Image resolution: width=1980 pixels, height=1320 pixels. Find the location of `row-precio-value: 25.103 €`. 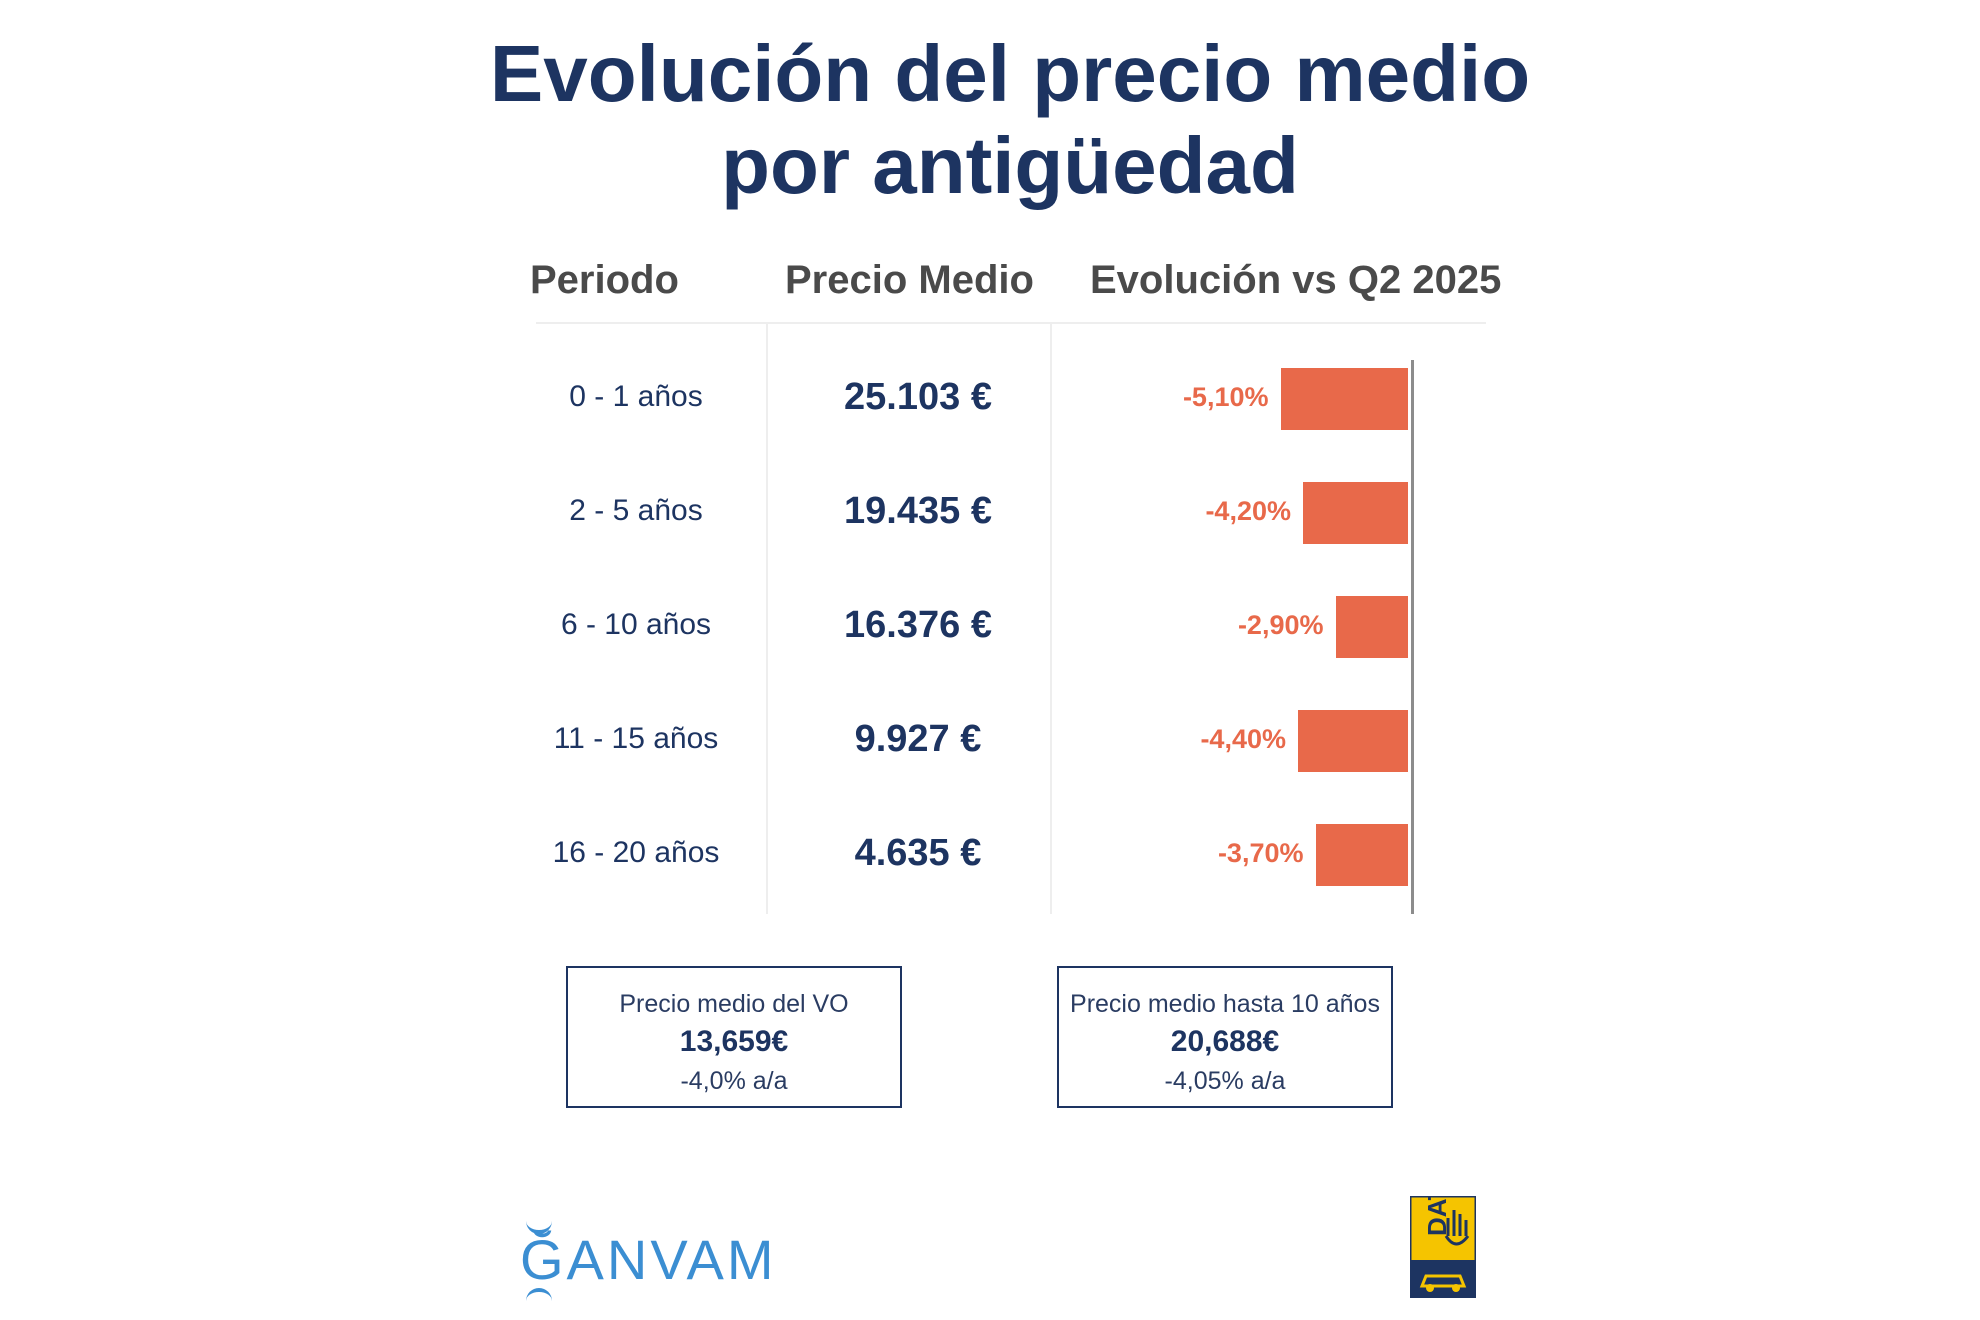

row-precio-value: 25.103 € is located at coordinates (918, 397).